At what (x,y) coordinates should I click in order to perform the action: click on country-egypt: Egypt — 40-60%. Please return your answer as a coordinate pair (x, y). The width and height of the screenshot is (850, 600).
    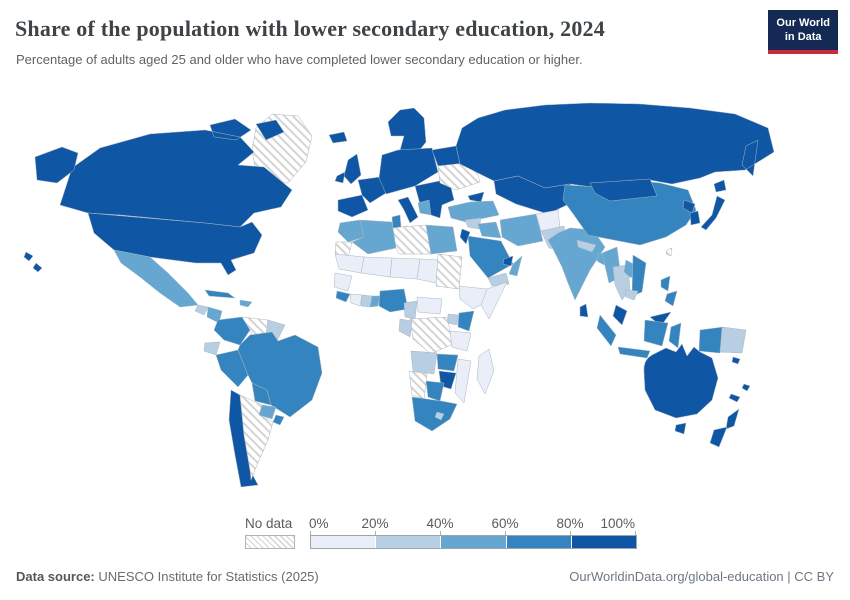
    Looking at the image, I should click on (441, 239).